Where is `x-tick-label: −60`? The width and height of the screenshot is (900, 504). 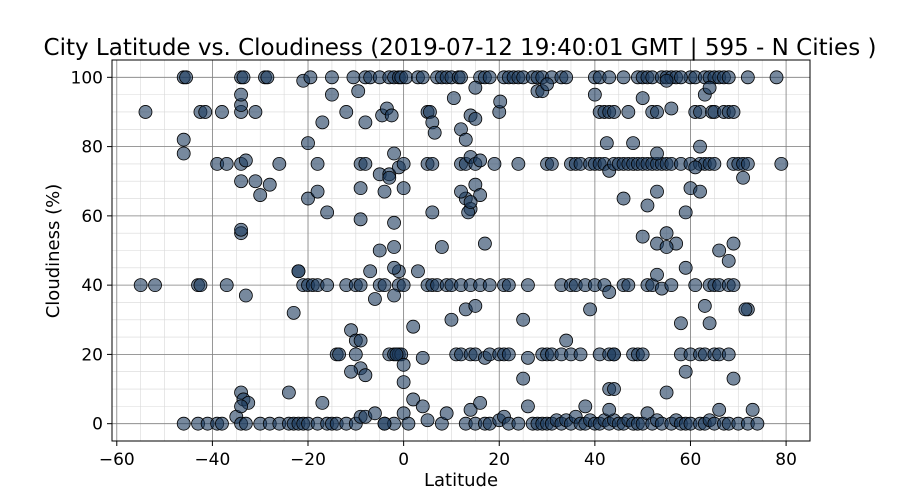
x-tick-label: −60 is located at coordinates (117, 460).